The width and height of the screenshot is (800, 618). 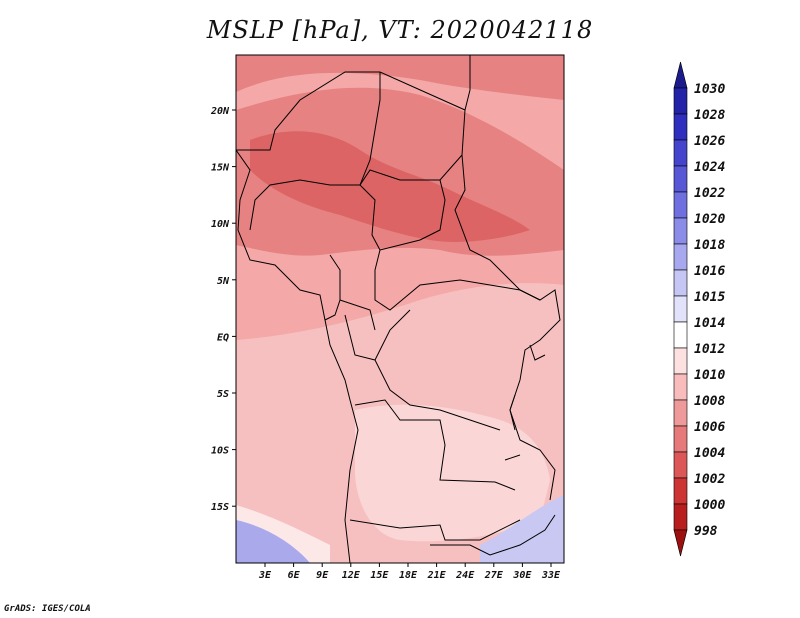 I want to click on colorbar-label: 1020, so click(x=709, y=219).